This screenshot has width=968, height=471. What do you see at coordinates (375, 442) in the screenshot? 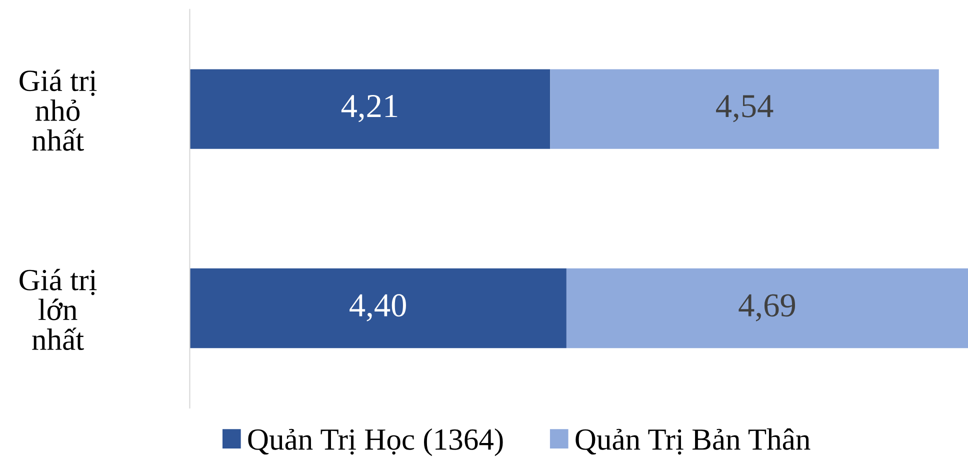
I see `legend-label: Quản Trị Học (1364)` at bounding box center [375, 442].